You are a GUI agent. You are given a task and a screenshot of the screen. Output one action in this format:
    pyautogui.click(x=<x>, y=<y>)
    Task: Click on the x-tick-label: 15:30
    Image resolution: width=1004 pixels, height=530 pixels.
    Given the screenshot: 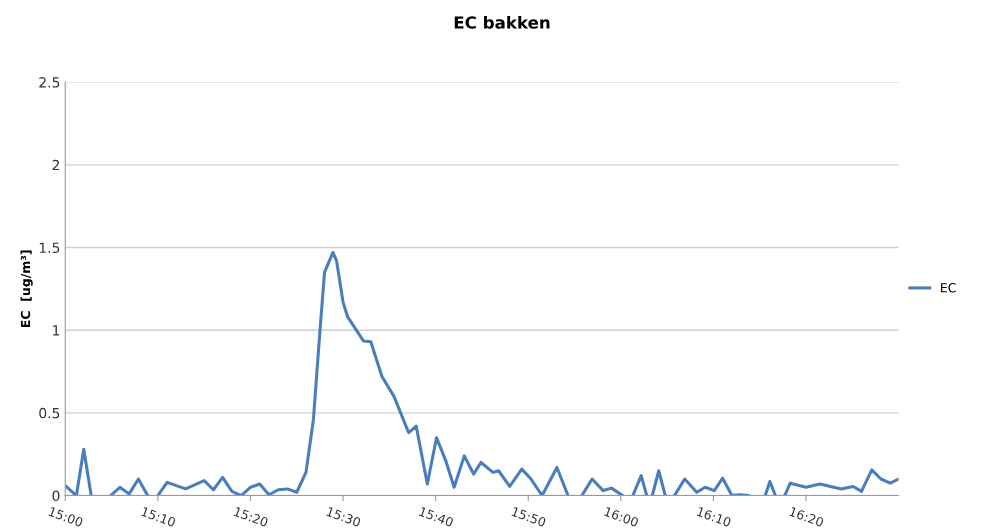 What is the action you would take?
    pyautogui.click(x=344, y=517)
    